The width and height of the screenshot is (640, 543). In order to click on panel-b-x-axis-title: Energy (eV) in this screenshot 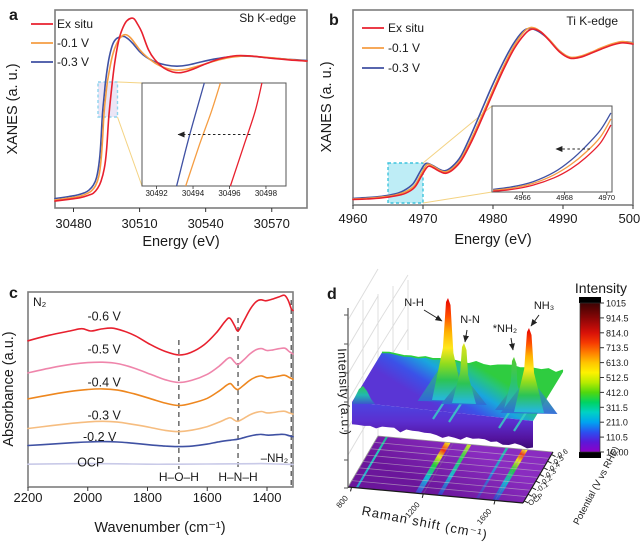, I will do `click(492, 240)`.